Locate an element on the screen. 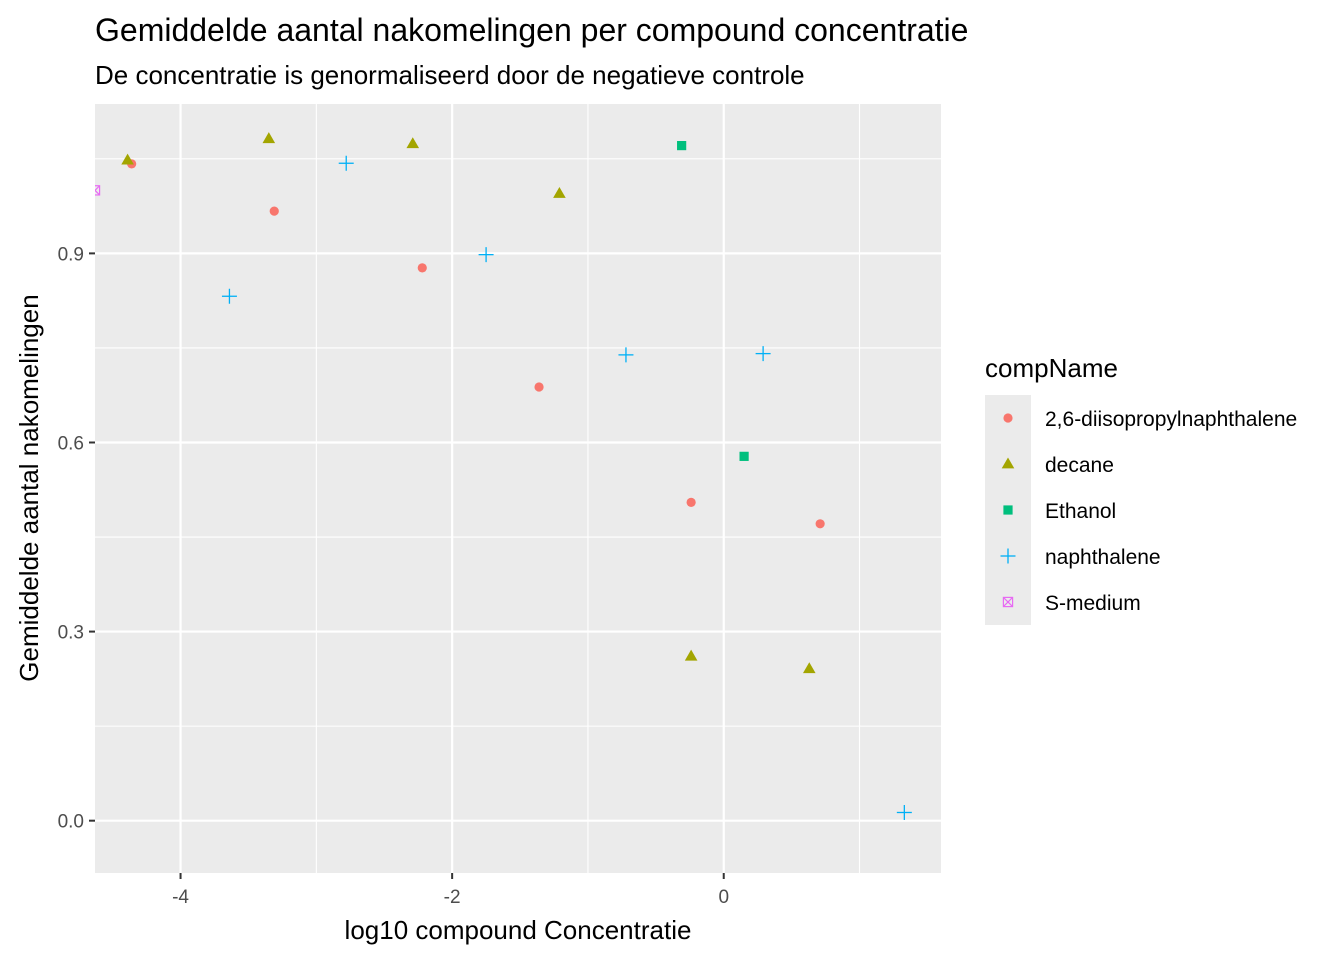 The image size is (1344, 960). data-point-s-medium is located at coordinates (98, 190).